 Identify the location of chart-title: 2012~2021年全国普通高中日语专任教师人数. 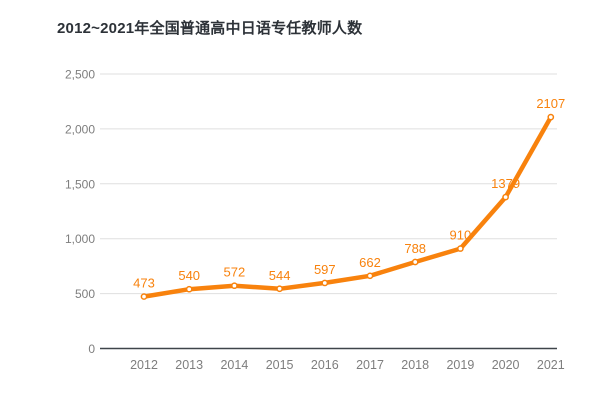
(210, 28).